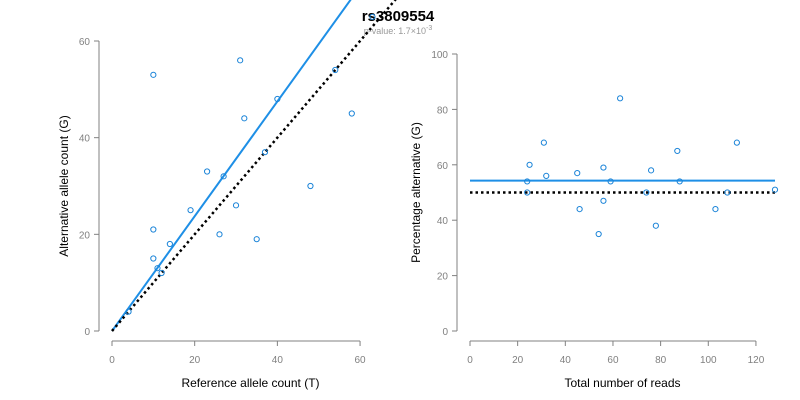 The image size is (800, 400). I want to click on x-tick-label: 120, so click(756, 360).